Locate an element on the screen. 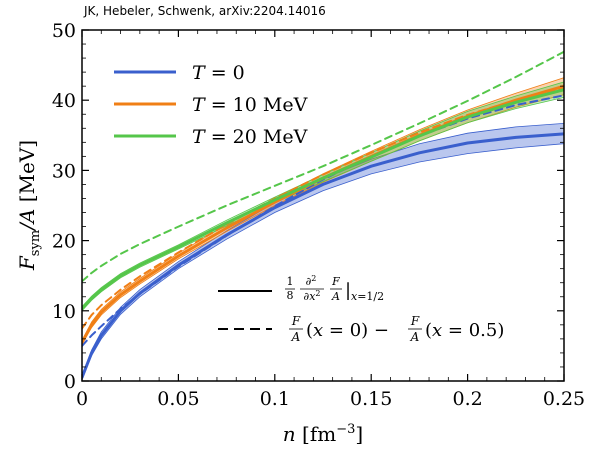  legend-label-t10: T = 10 MeV is located at coordinates (250, 105).